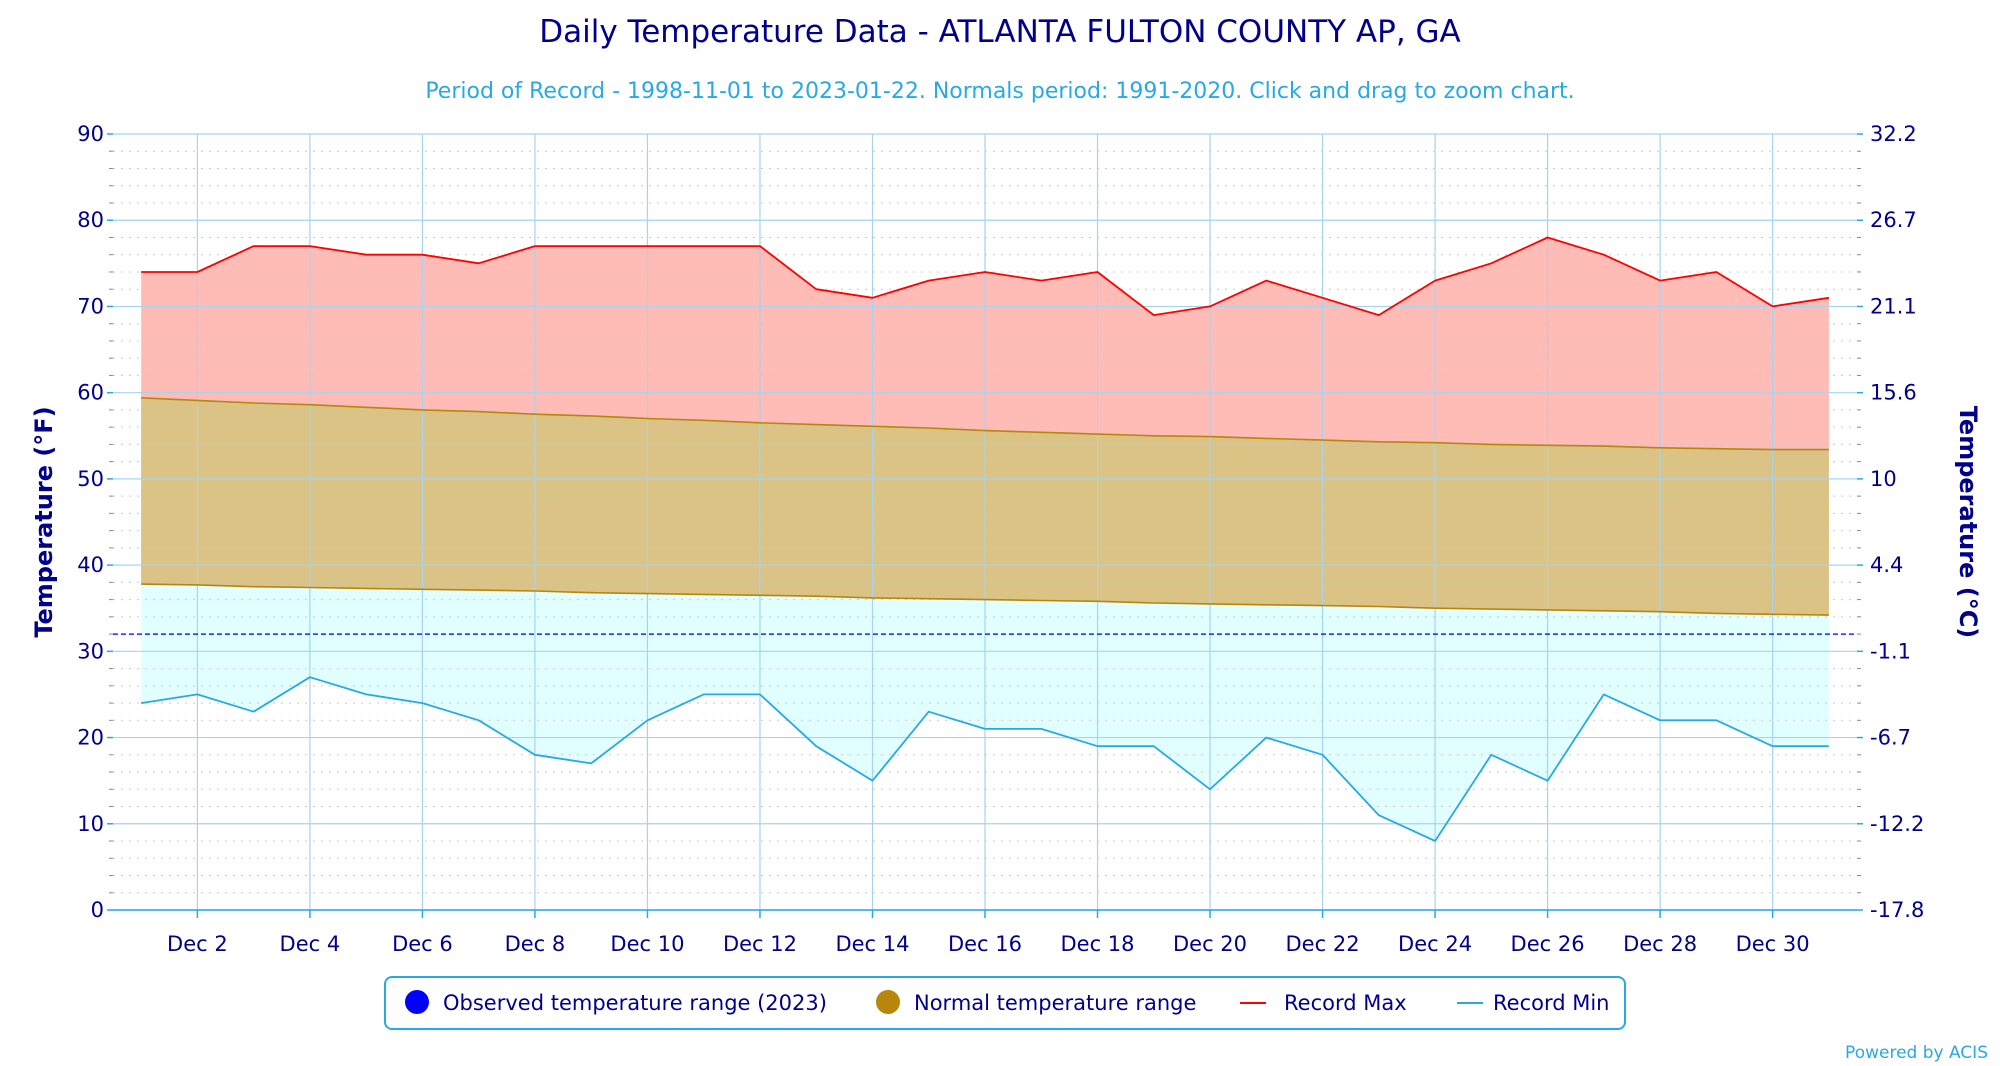 The image size is (2000, 1066). Describe the element at coordinates (985, 944) in the screenshot. I see `x-tick-label: Dec 16` at that location.